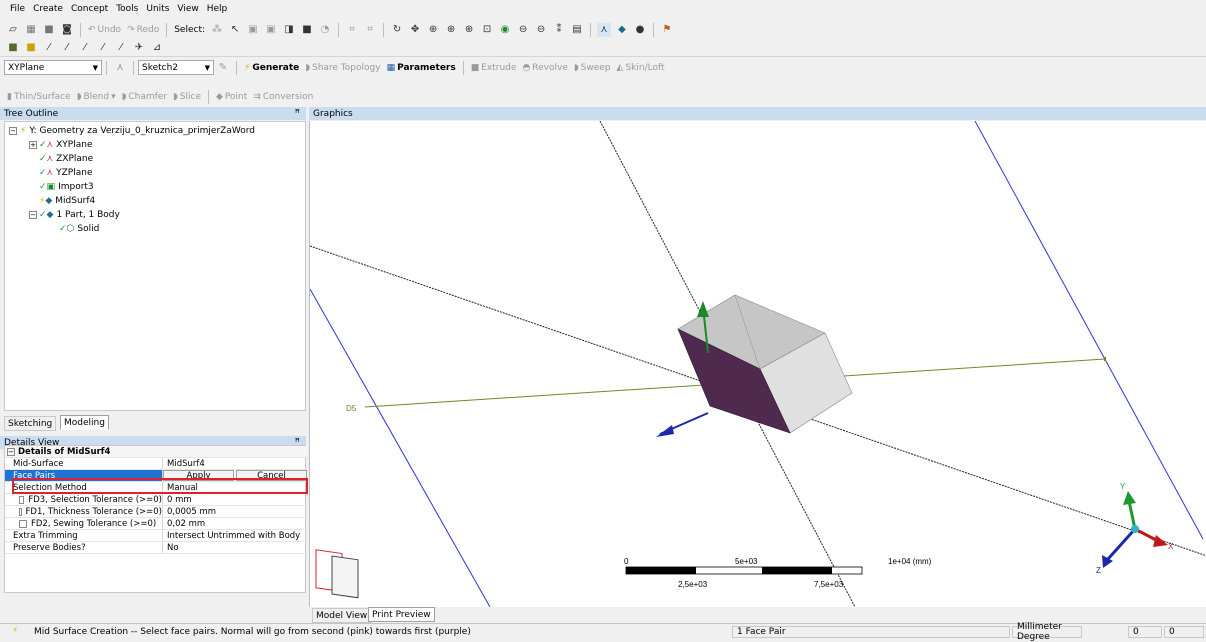 The height and width of the screenshot is (642, 1206). What do you see at coordinates (156, 452) in the screenshot?
I see `details-group-header: − Details of MidSurf4` at bounding box center [156, 452].